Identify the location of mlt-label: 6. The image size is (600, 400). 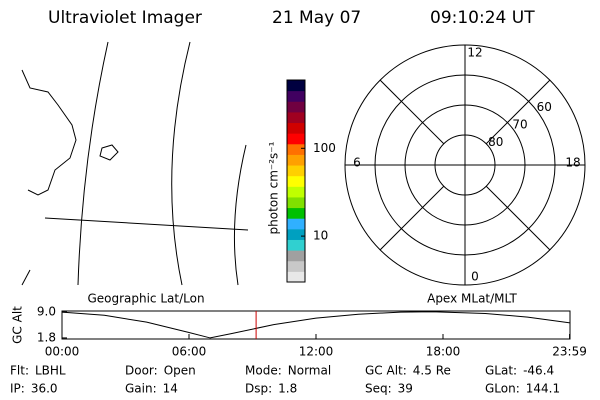
(357, 163).